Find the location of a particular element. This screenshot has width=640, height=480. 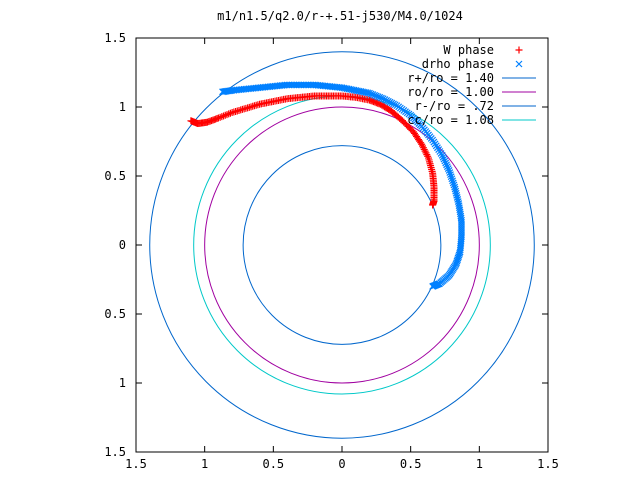

legend-label: ro/ro = 1.00 is located at coordinates (450, 92).